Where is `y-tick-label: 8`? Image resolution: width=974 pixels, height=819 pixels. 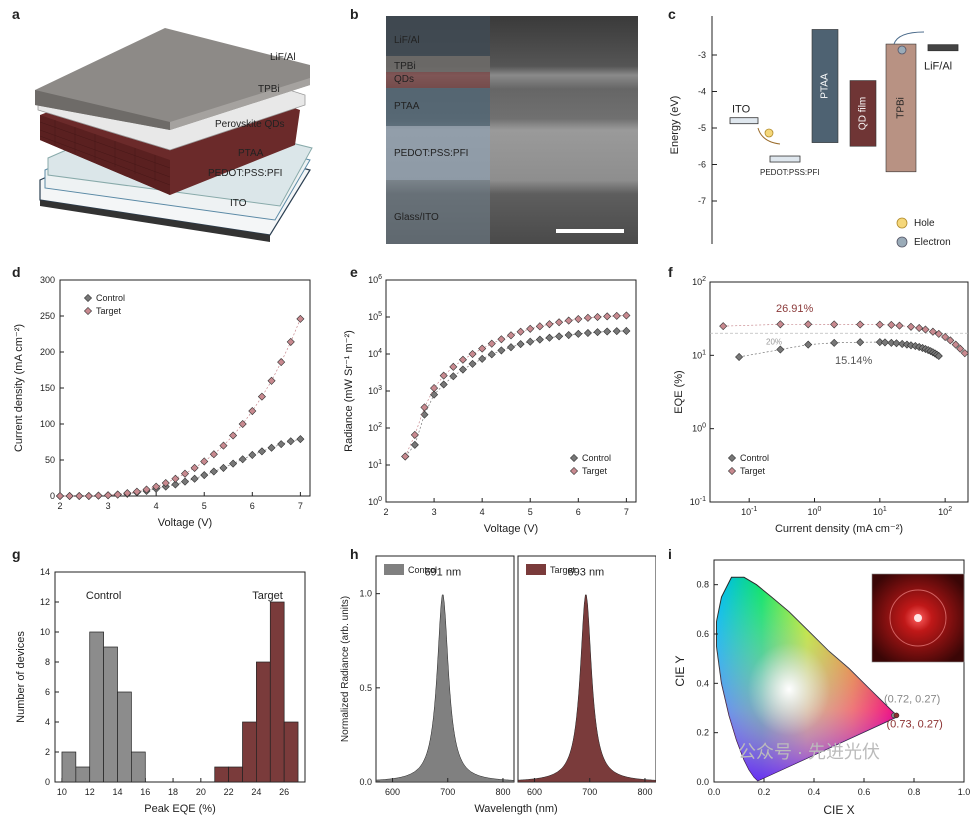
y-tick-label: 8 is located at coordinates (47, 662).